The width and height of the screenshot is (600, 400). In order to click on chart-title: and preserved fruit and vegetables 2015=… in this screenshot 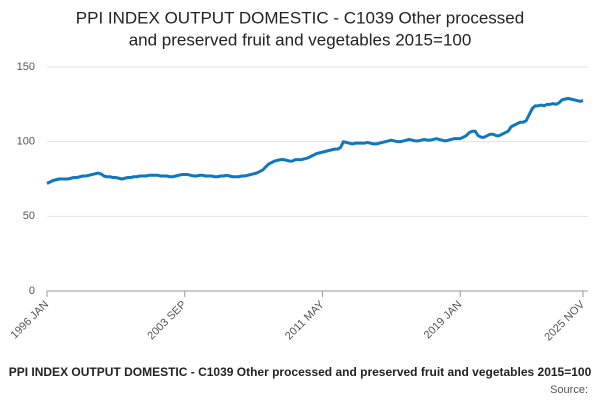, I will do `click(300, 39)`.